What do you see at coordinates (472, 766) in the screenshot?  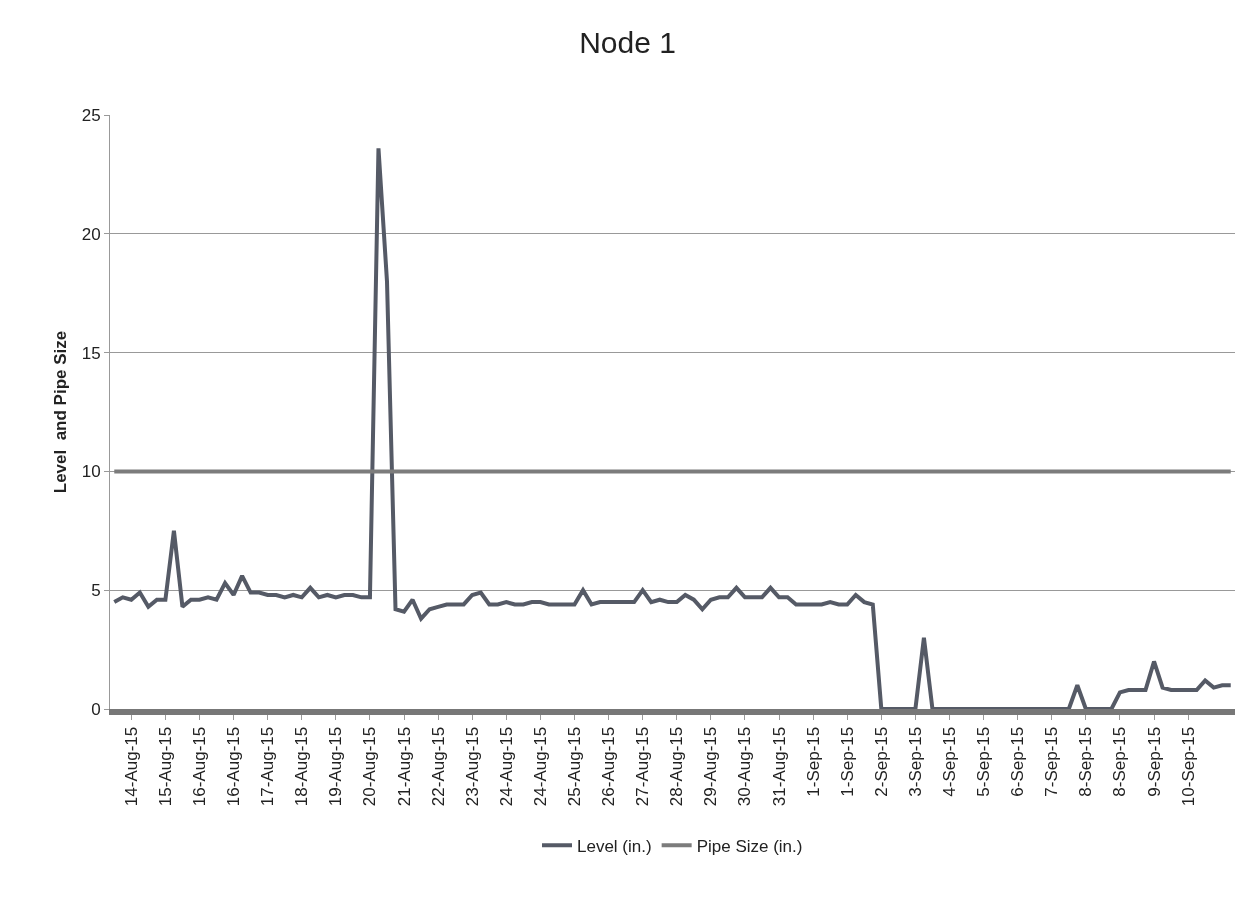 I see `x-tick-label: 23-Aug-15` at bounding box center [472, 766].